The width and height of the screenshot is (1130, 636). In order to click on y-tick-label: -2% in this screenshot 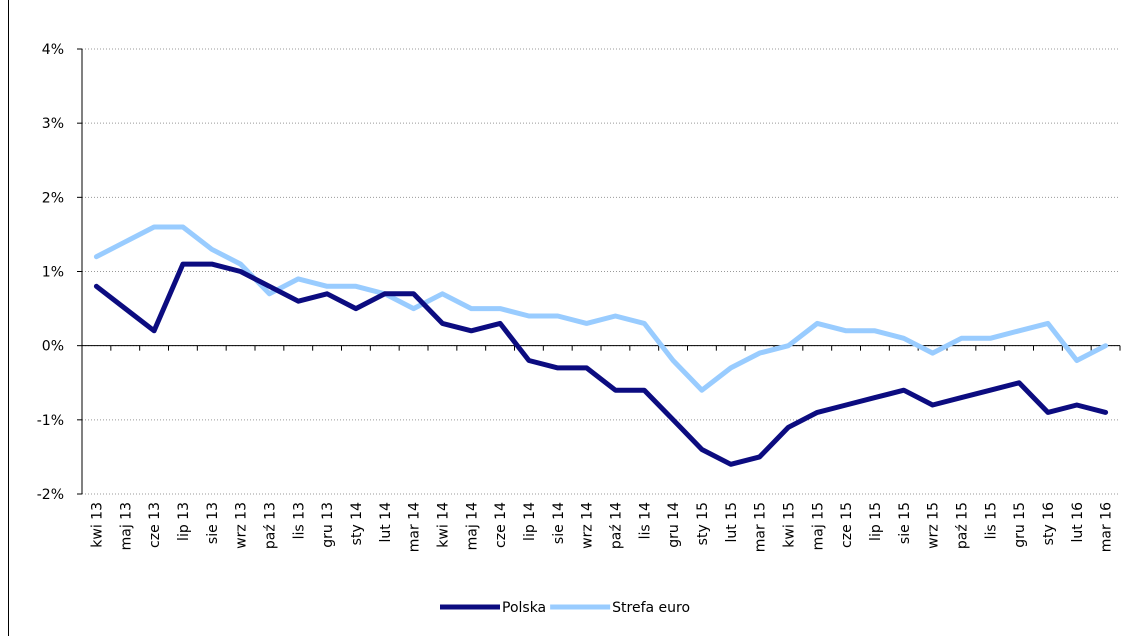, I will do `click(50, 495)`.